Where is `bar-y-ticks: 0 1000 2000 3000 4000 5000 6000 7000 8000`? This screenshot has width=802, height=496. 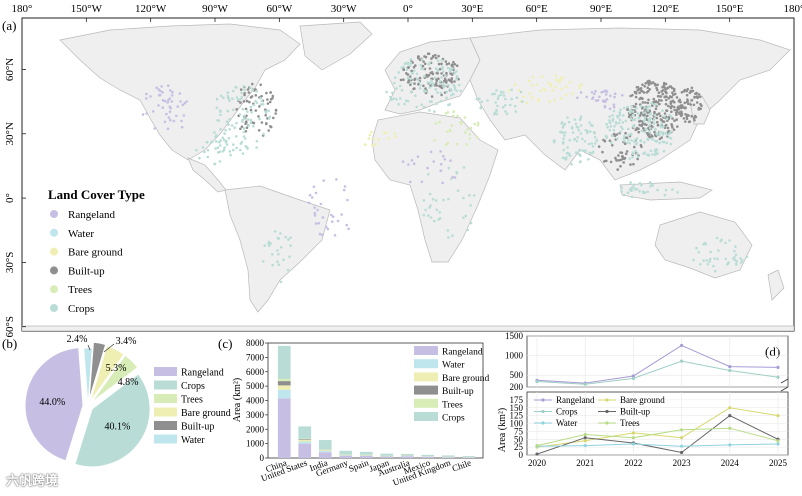 bar-y-ticks: 0 1000 2000 3000 4000 5000 6000 7000 8000 is located at coordinates (257, 400).